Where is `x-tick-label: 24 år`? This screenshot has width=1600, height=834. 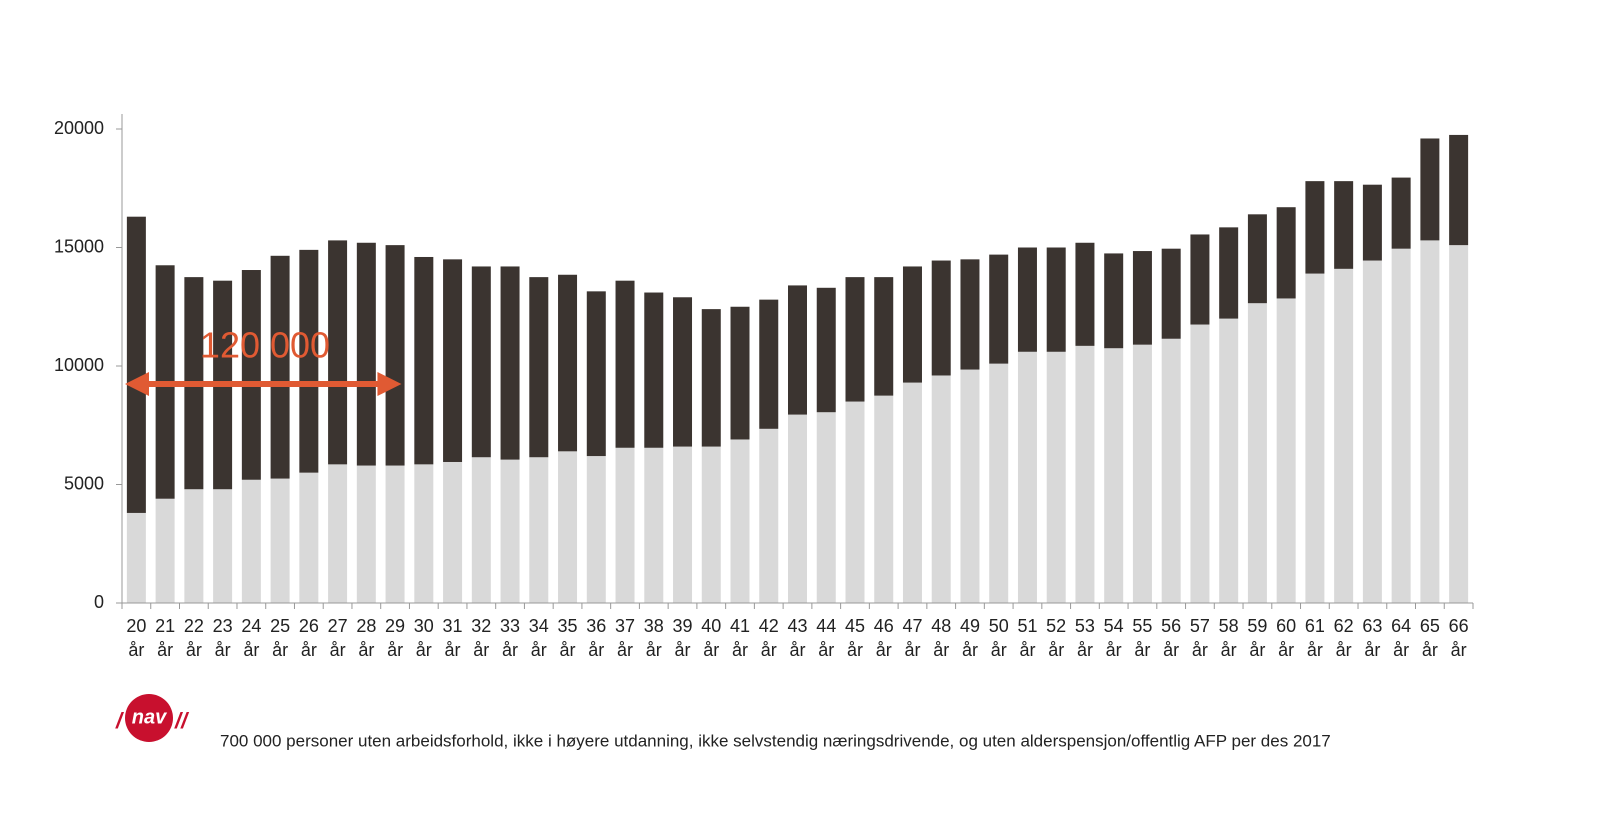 x-tick-label: 24 år is located at coordinates (251, 638).